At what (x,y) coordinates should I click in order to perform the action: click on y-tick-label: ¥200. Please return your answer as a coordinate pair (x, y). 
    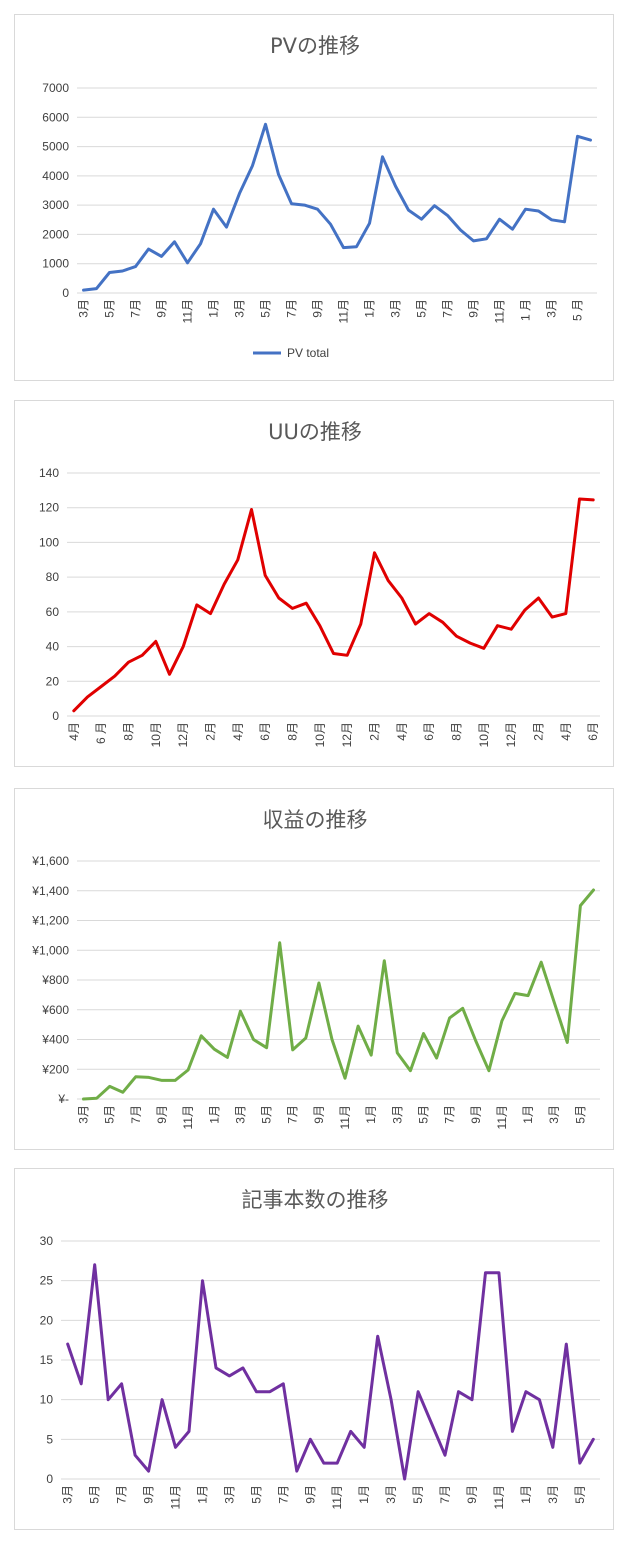
    Looking at the image, I should click on (55, 1069).